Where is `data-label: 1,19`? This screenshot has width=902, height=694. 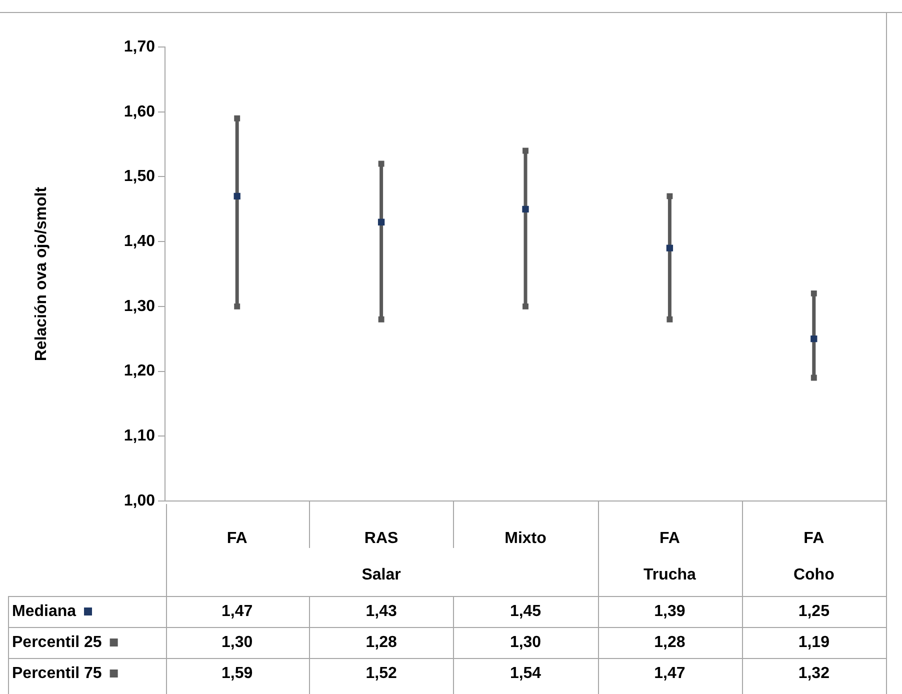
data-label: 1,19 is located at coordinates (814, 642).